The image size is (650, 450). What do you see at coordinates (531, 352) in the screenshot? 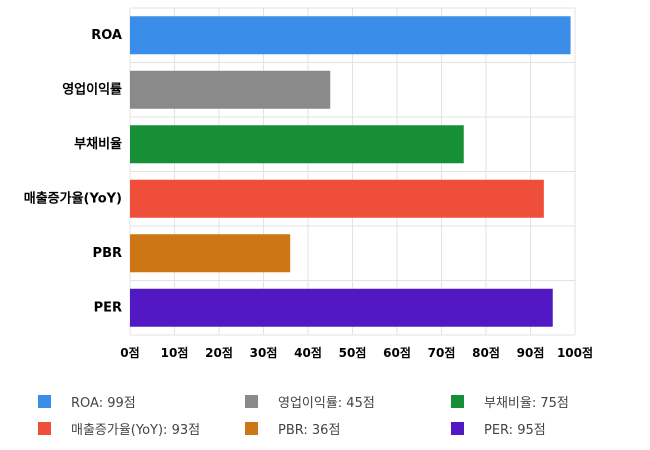
I see `x-tick-label-9: 90점` at bounding box center [531, 352].